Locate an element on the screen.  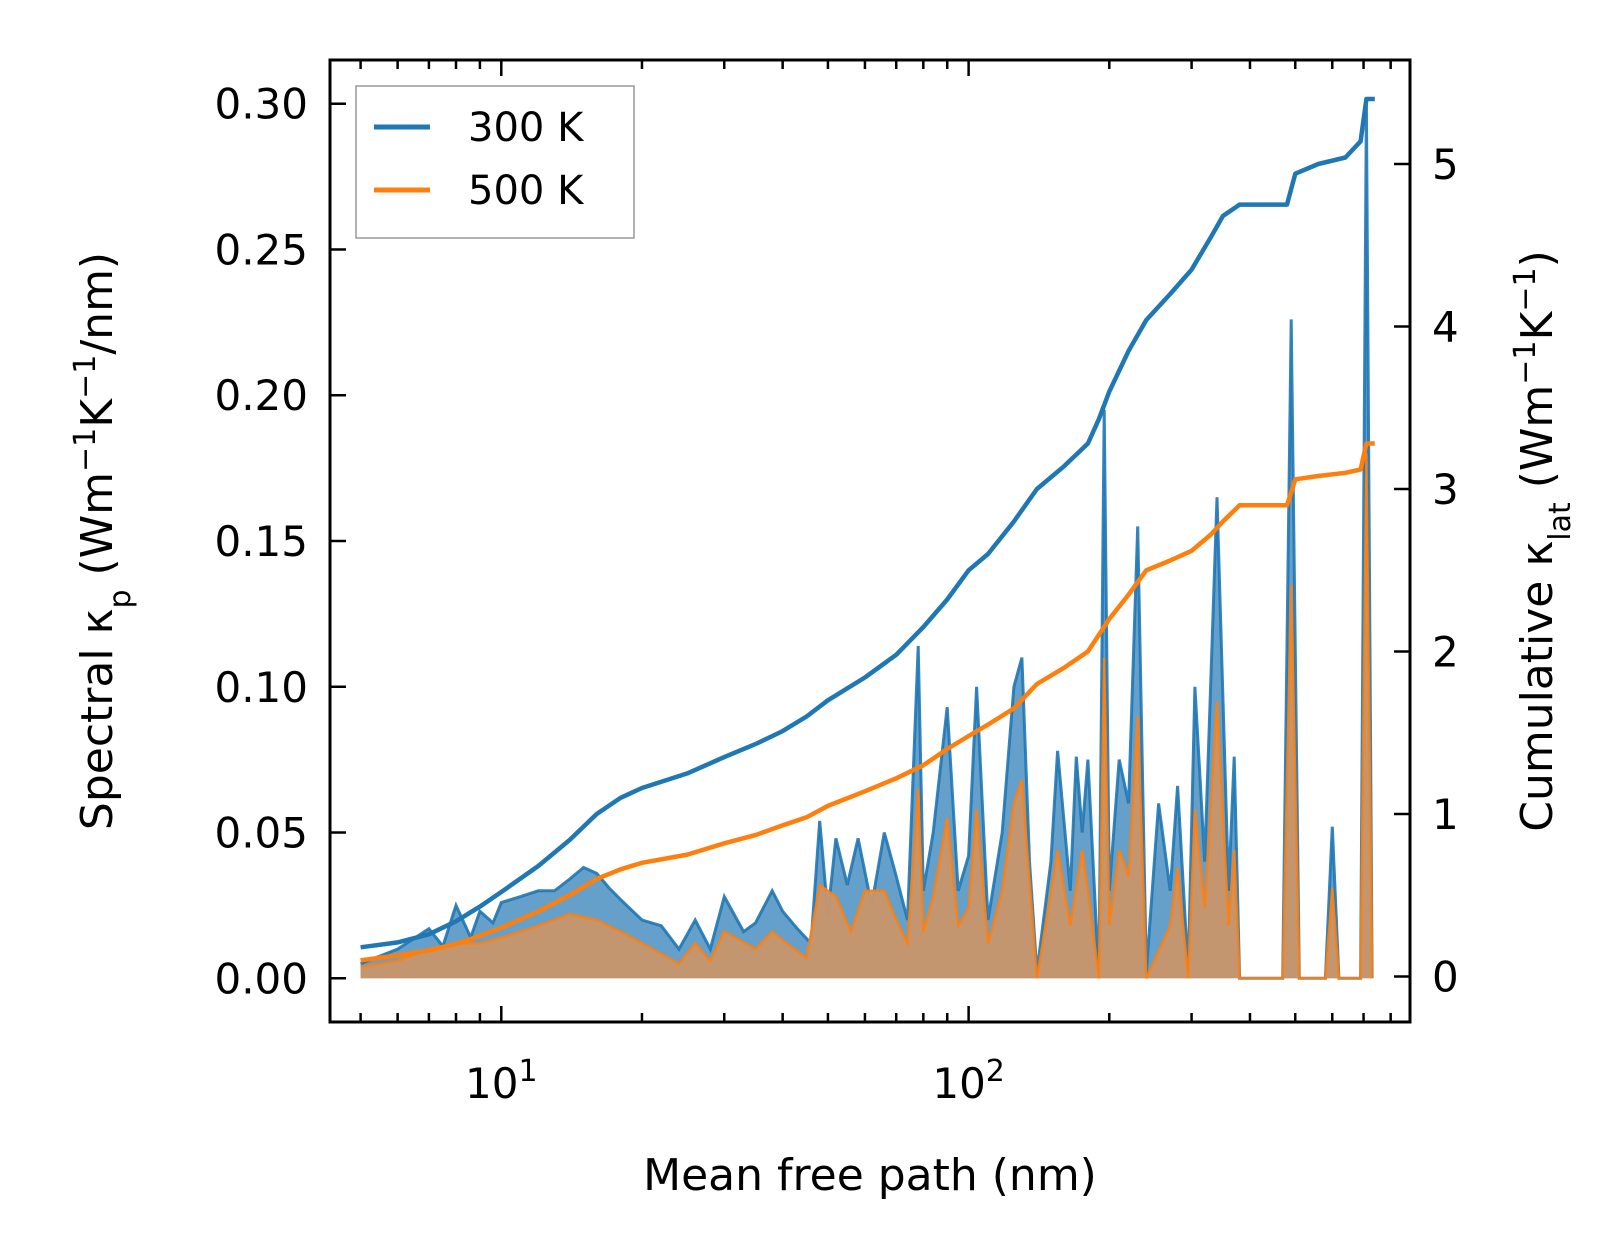
right-y-axis-label: Cumulative κlat (Wm−1K−1) is located at coordinates (1543, 541).